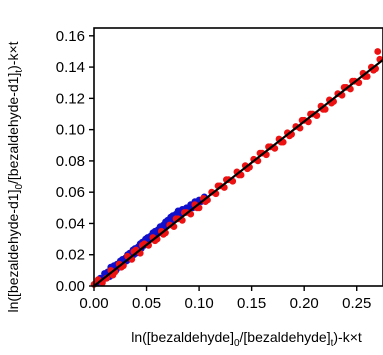 Image resolution: width=383 pixels, height=355 pixels. Describe the element at coordinates (225, 299) in the screenshot. I see `x-axis-ticks: 0.00 0.05 0.10 0.15 0.20 0.25` at that location.